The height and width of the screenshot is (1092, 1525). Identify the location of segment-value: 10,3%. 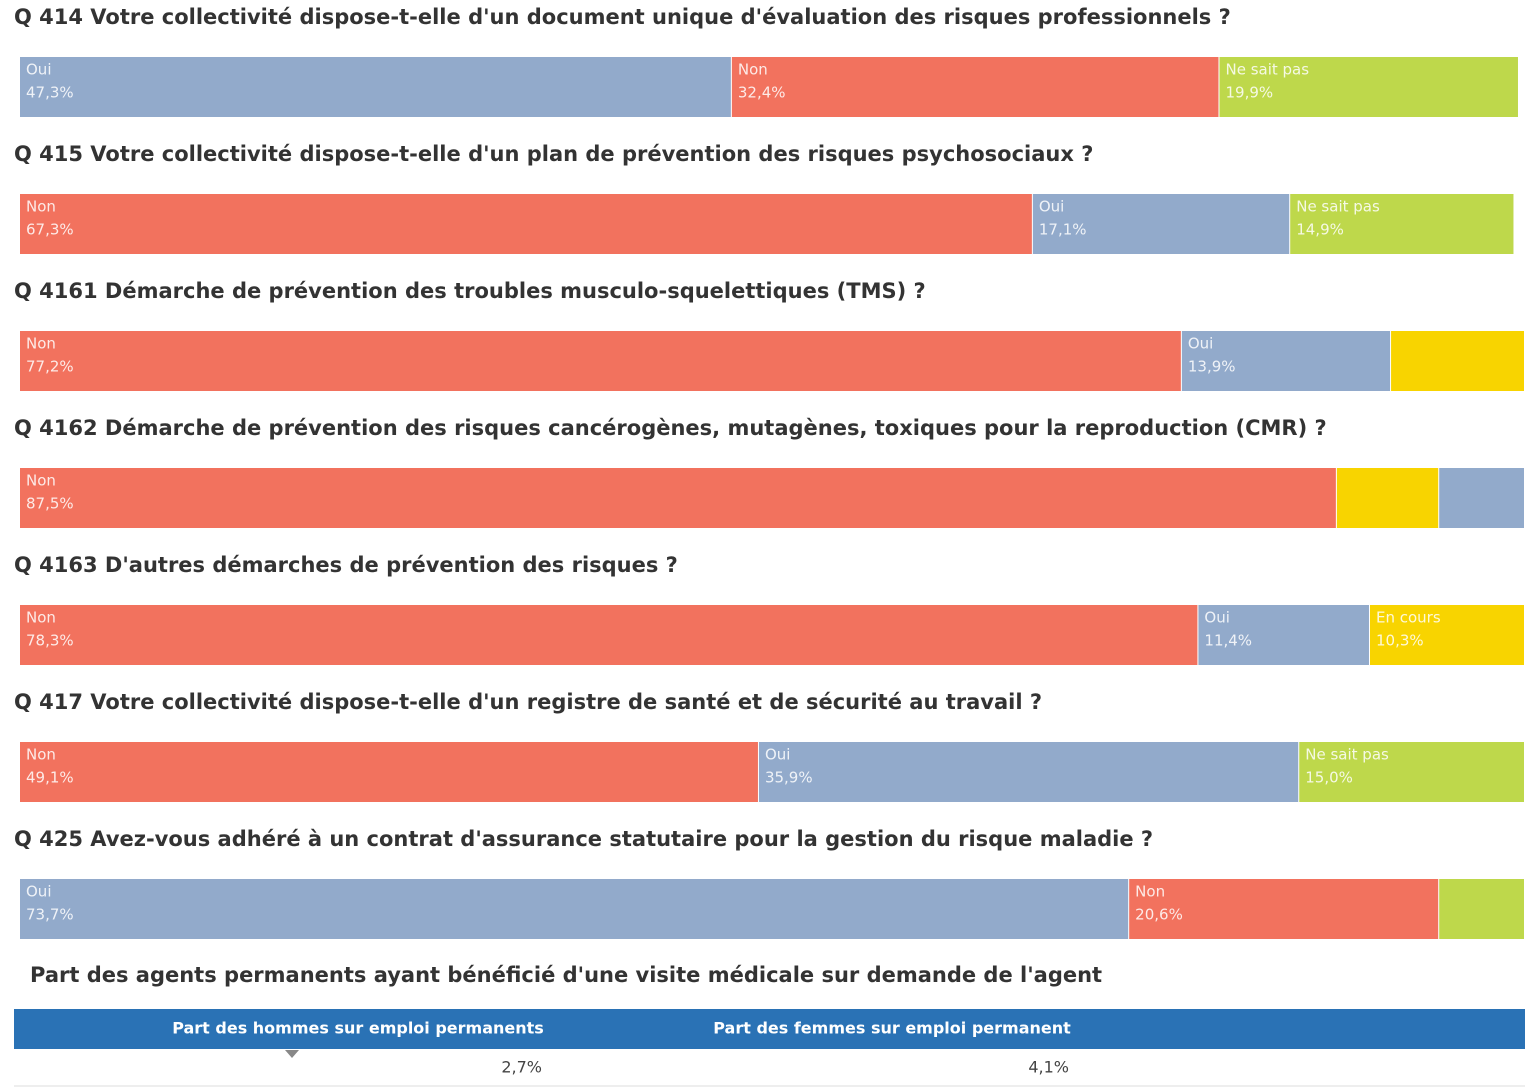
(1400, 641).